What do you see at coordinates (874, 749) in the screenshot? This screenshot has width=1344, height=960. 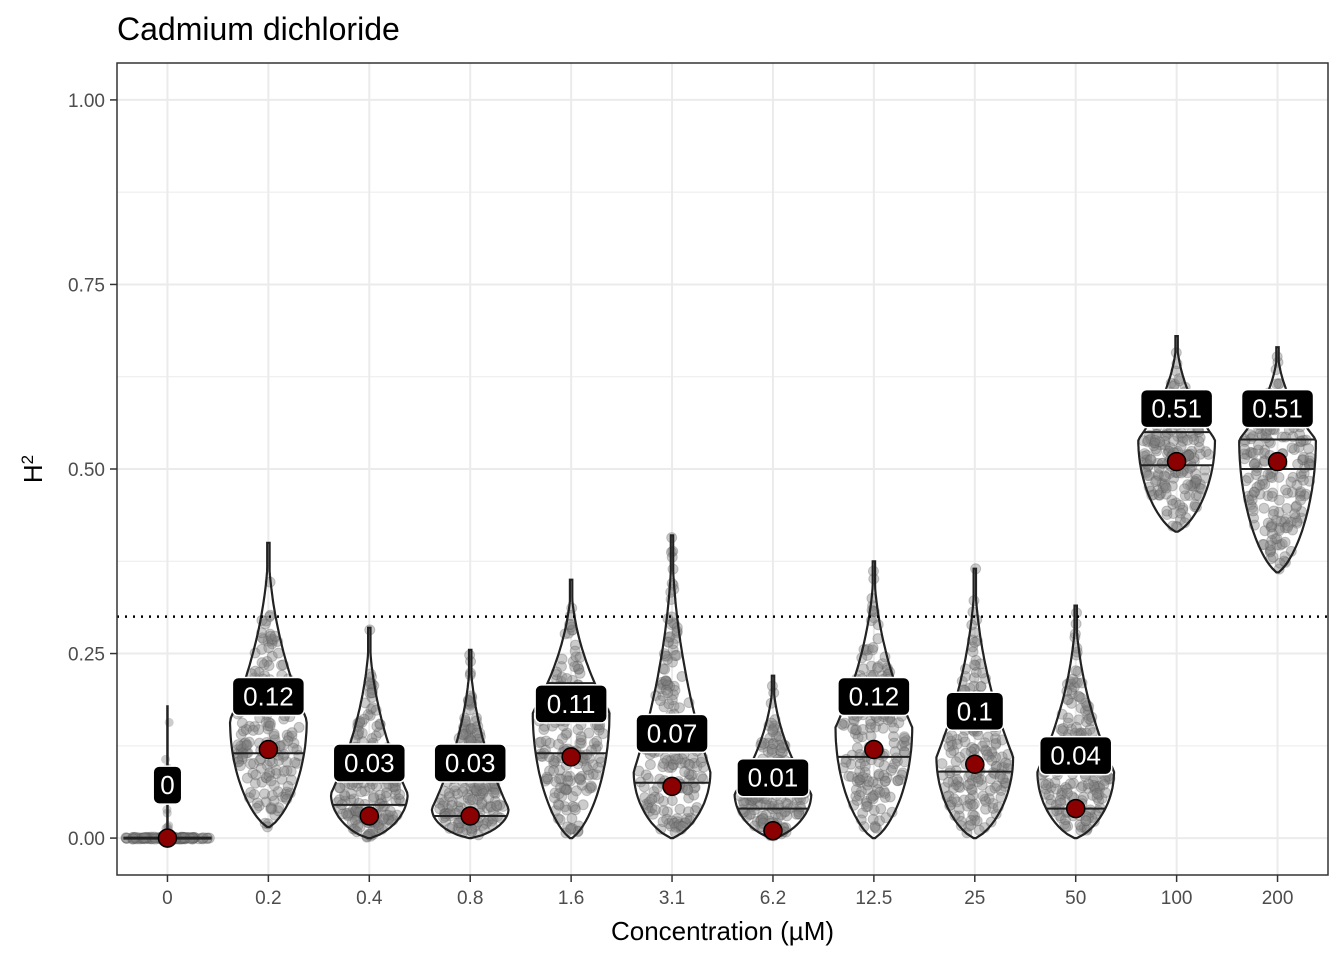 I see `median-point-12.5` at bounding box center [874, 749].